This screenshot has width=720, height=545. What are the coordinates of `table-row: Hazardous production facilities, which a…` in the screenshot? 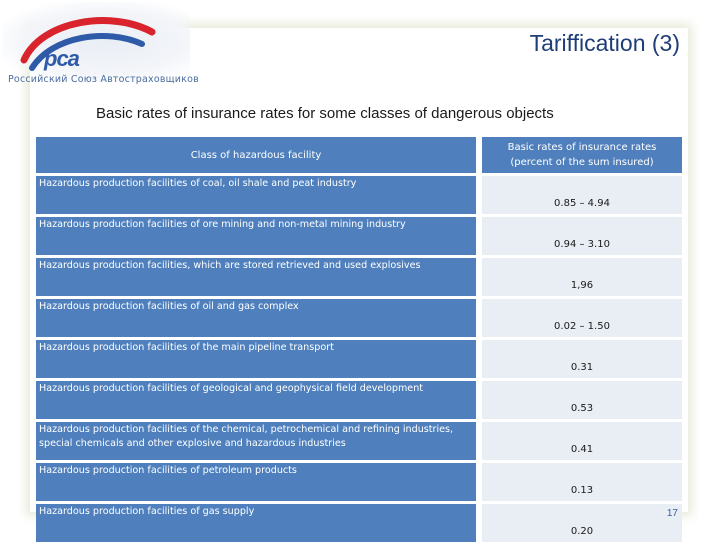 It's located at (359, 277).